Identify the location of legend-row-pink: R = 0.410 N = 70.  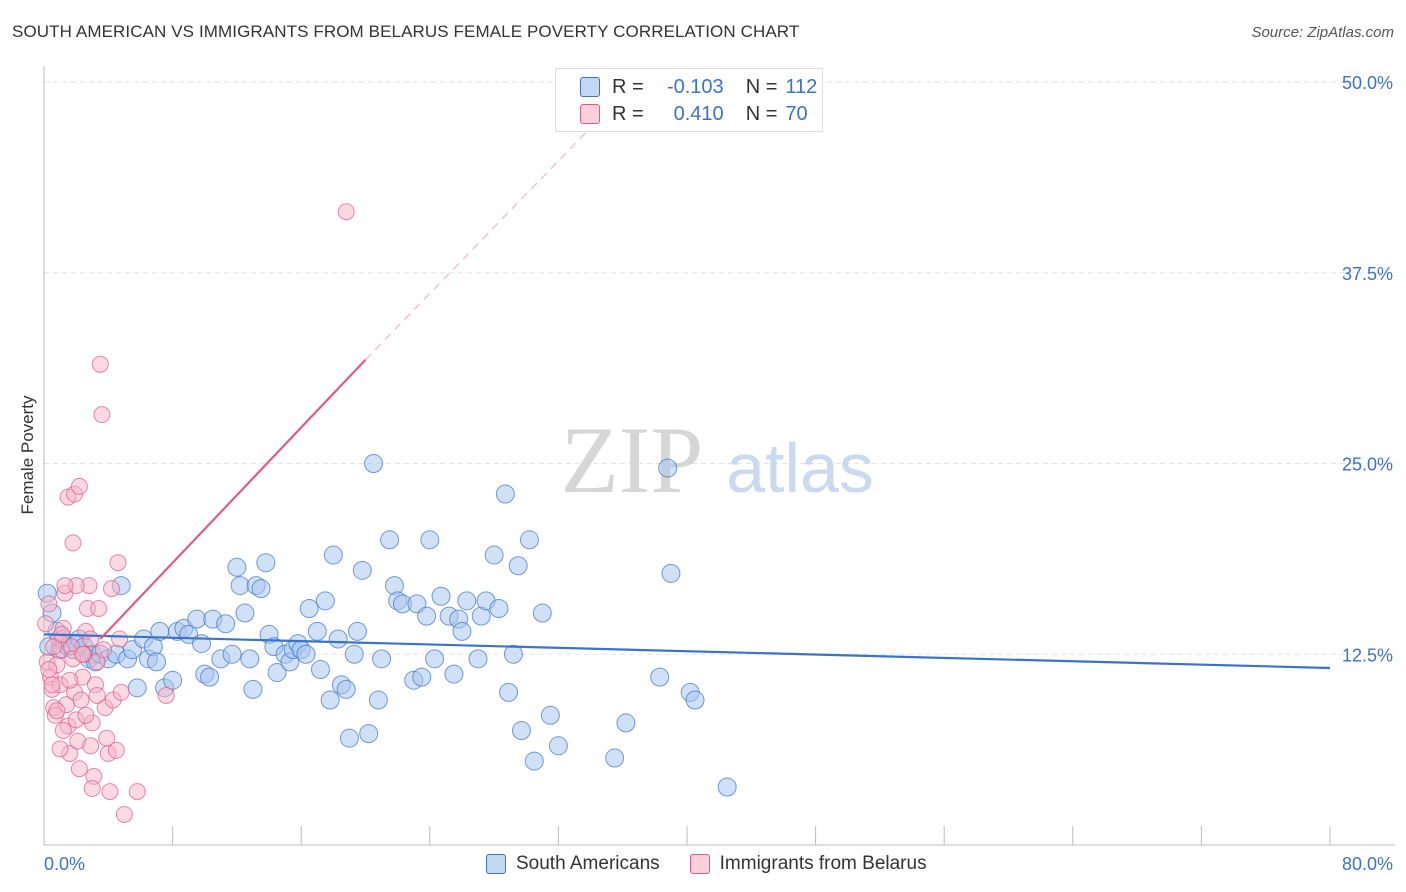
(694, 114).